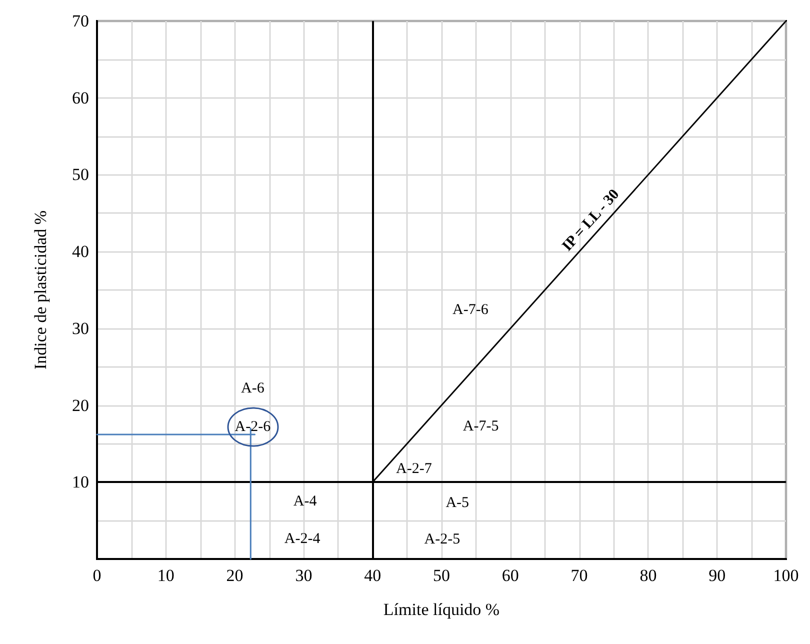 Image resolution: width=810 pixels, height=644 pixels. What do you see at coordinates (80, 482) in the screenshot?
I see `y-tick-label: 10` at bounding box center [80, 482].